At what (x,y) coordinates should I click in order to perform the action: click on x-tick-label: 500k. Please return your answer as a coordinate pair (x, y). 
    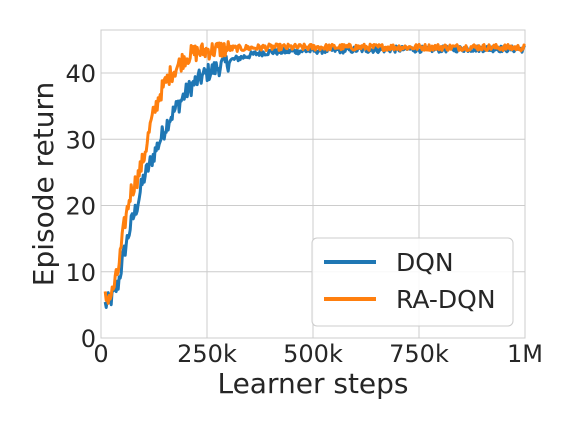
    Looking at the image, I should click on (313, 354).